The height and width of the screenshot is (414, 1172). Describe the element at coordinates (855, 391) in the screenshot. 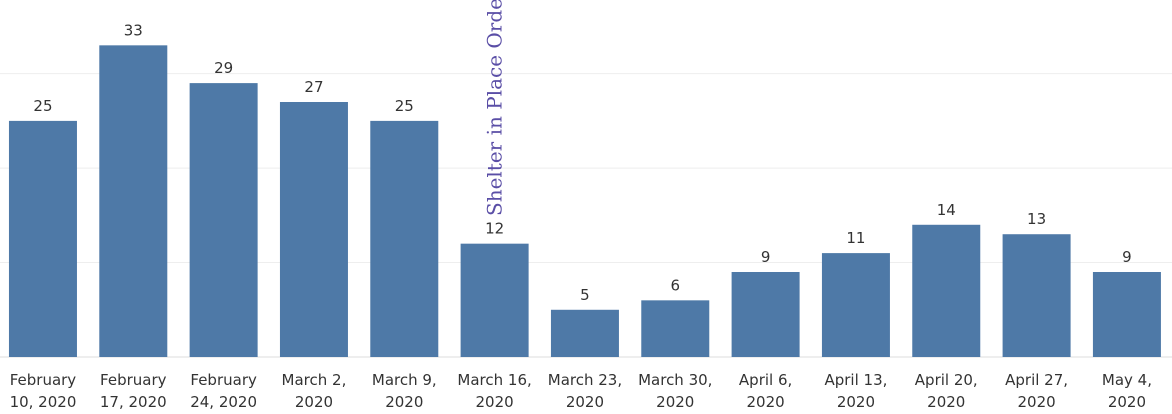

I see `x-tick-label: April 13, 2020` at that location.